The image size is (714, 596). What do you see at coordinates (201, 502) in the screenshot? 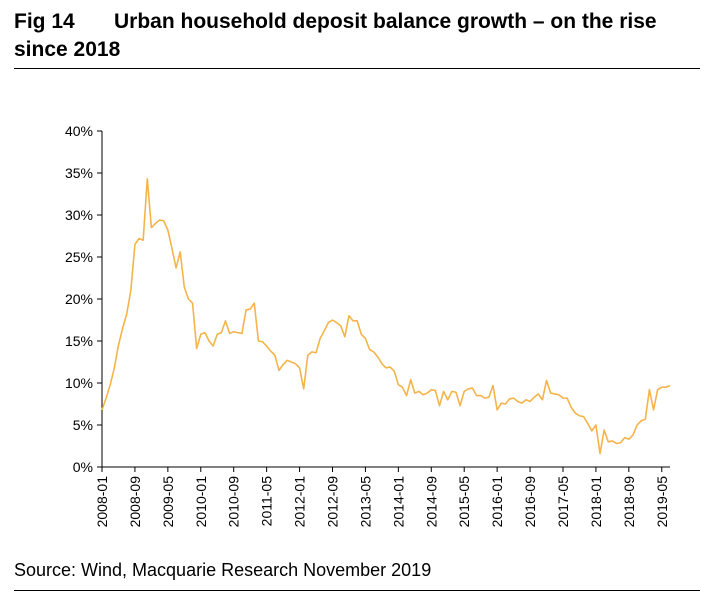
I see `x-tick-label: 2010-01` at bounding box center [201, 502].